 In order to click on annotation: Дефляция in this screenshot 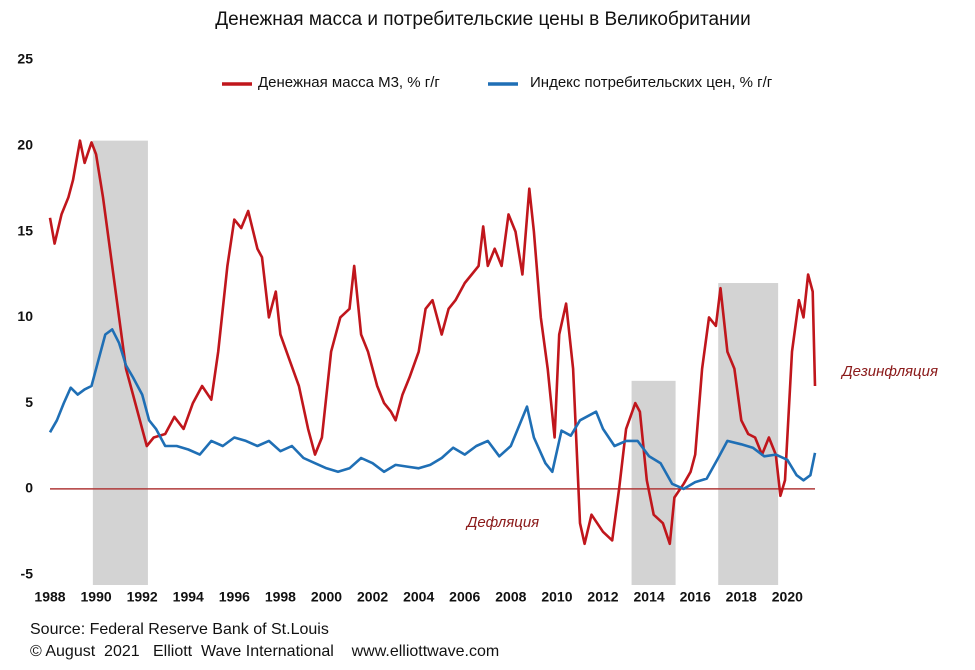, I will do `click(502, 522)`.